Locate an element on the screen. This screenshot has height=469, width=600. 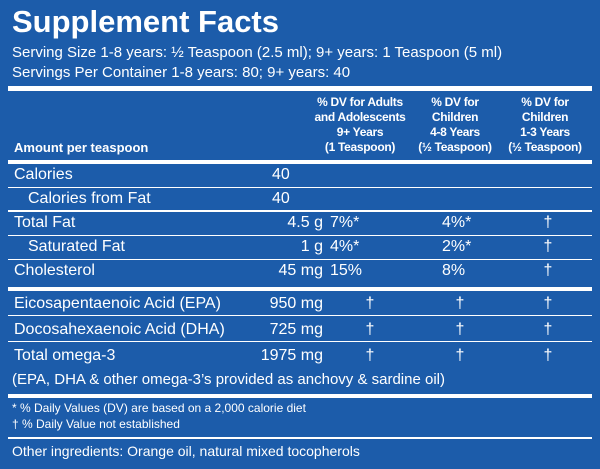
amount: 725 mg is located at coordinates (296, 329).